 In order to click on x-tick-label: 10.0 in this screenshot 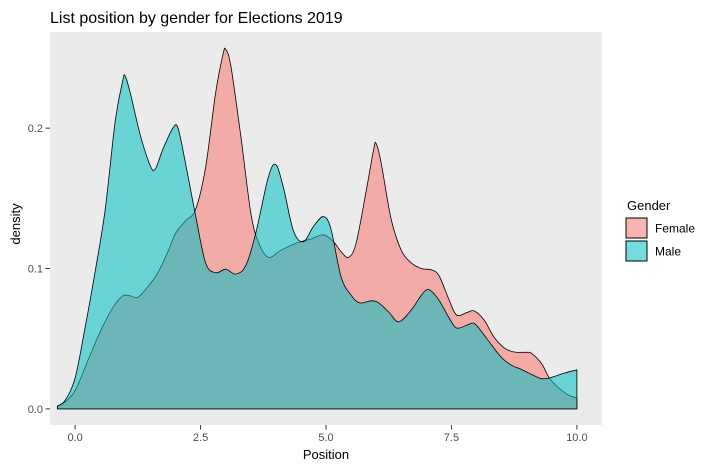, I will do `click(576, 438)`.